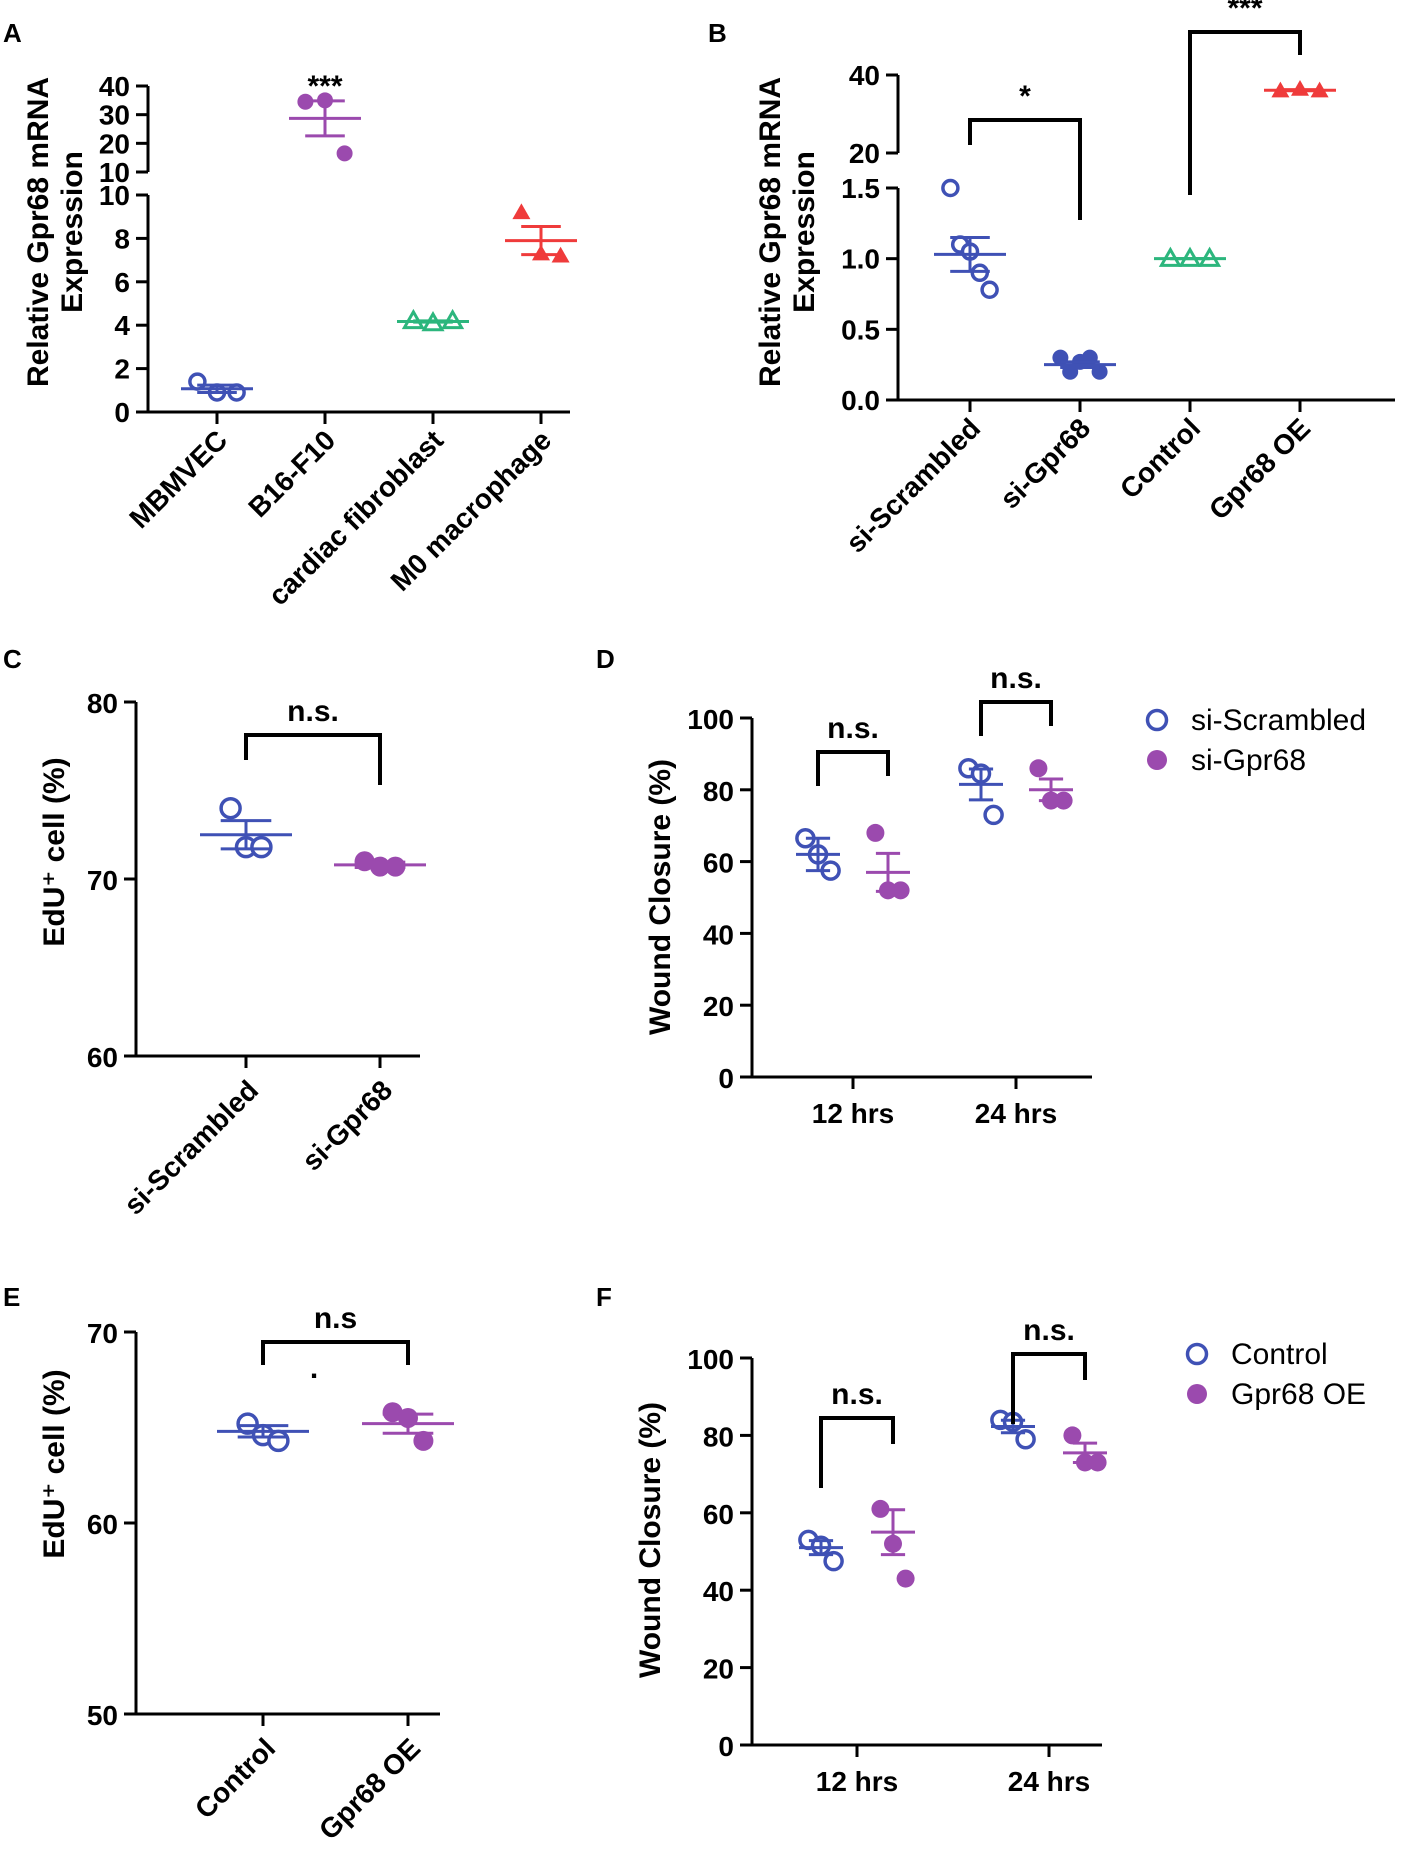 The height and width of the screenshot is (1873, 1411). What do you see at coordinates (857, 1394) in the screenshot?
I see `comparison-1-label: n.s.` at bounding box center [857, 1394].